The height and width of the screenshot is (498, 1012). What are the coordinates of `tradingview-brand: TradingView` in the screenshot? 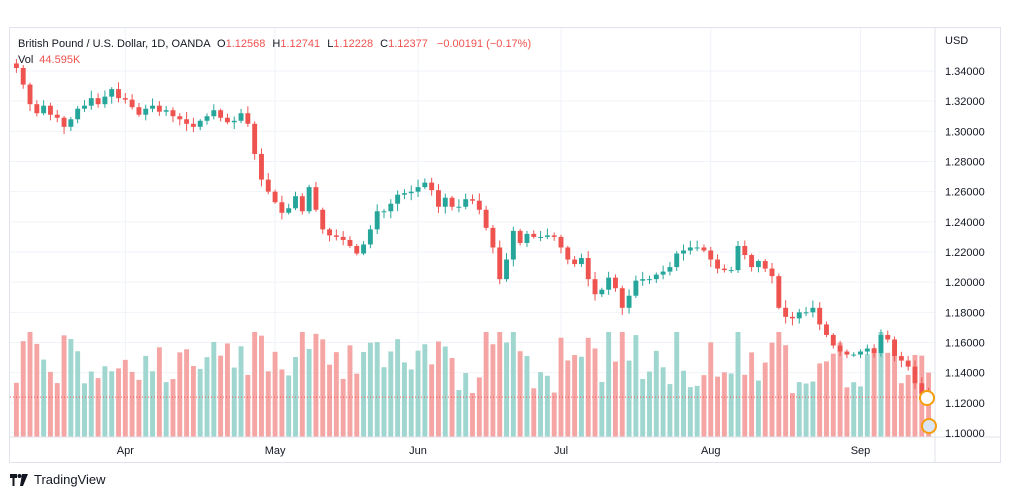 It's located at (70, 479).